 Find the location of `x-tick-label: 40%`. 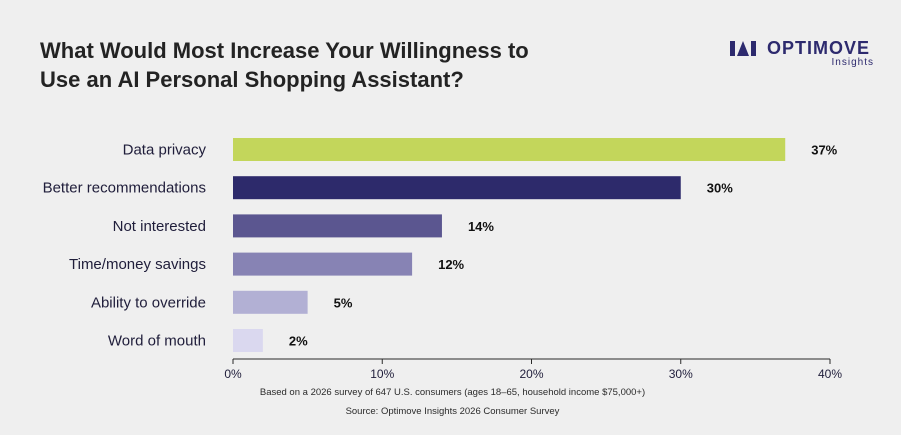

x-tick-label: 40% is located at coordinates (830, 374).